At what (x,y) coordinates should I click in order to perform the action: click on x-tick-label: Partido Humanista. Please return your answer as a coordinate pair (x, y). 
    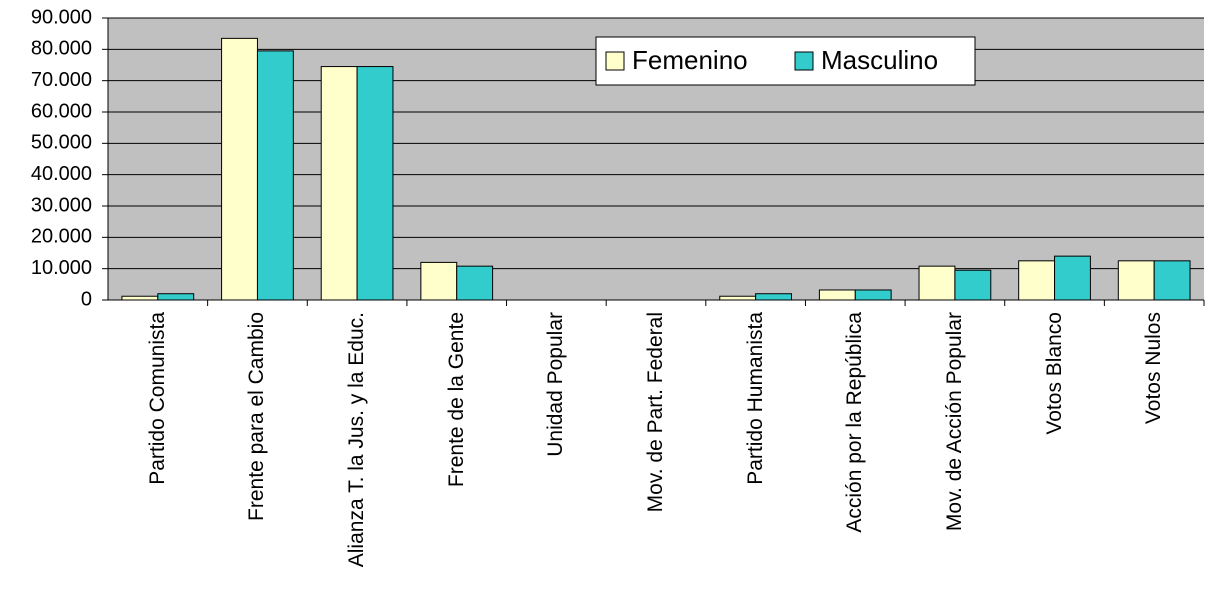
    Looking at the image, I should click on (755, 398).